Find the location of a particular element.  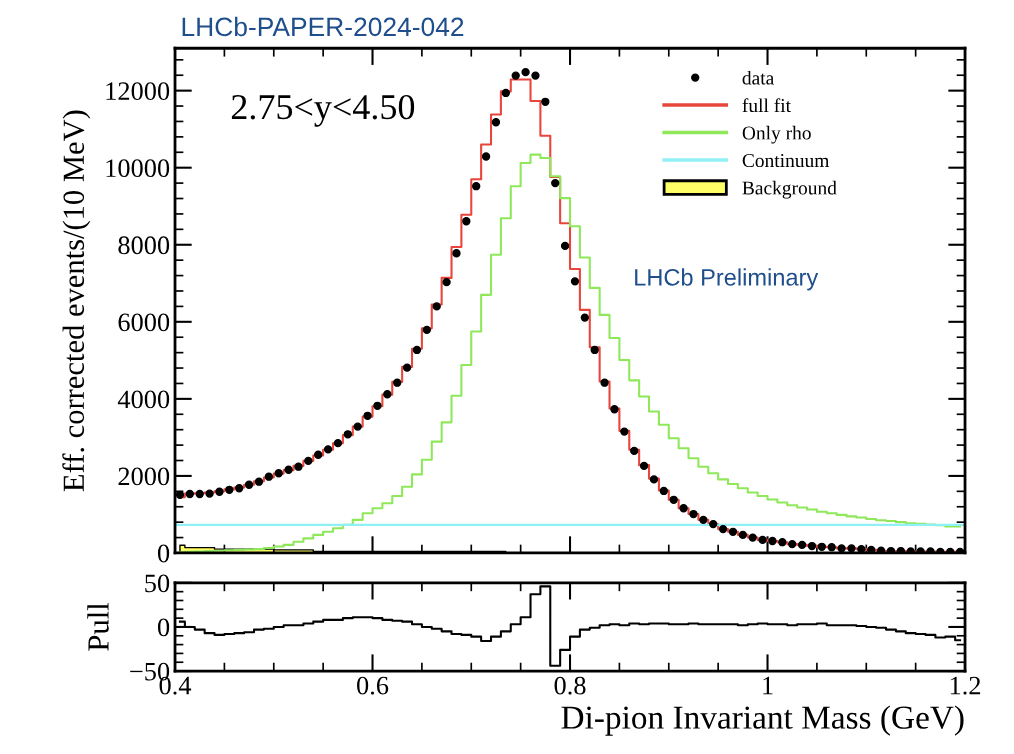

legend-label: full fit is located at coordinates (766, 105).